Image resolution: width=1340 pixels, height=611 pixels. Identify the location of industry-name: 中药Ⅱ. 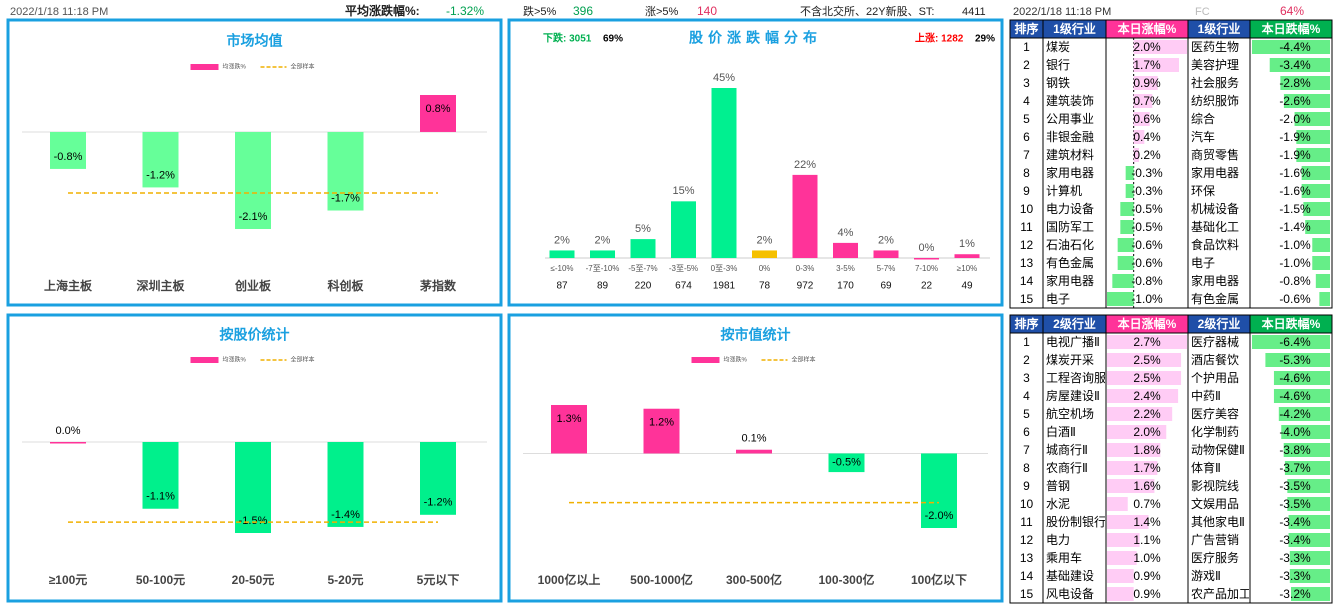
(1206, 395).